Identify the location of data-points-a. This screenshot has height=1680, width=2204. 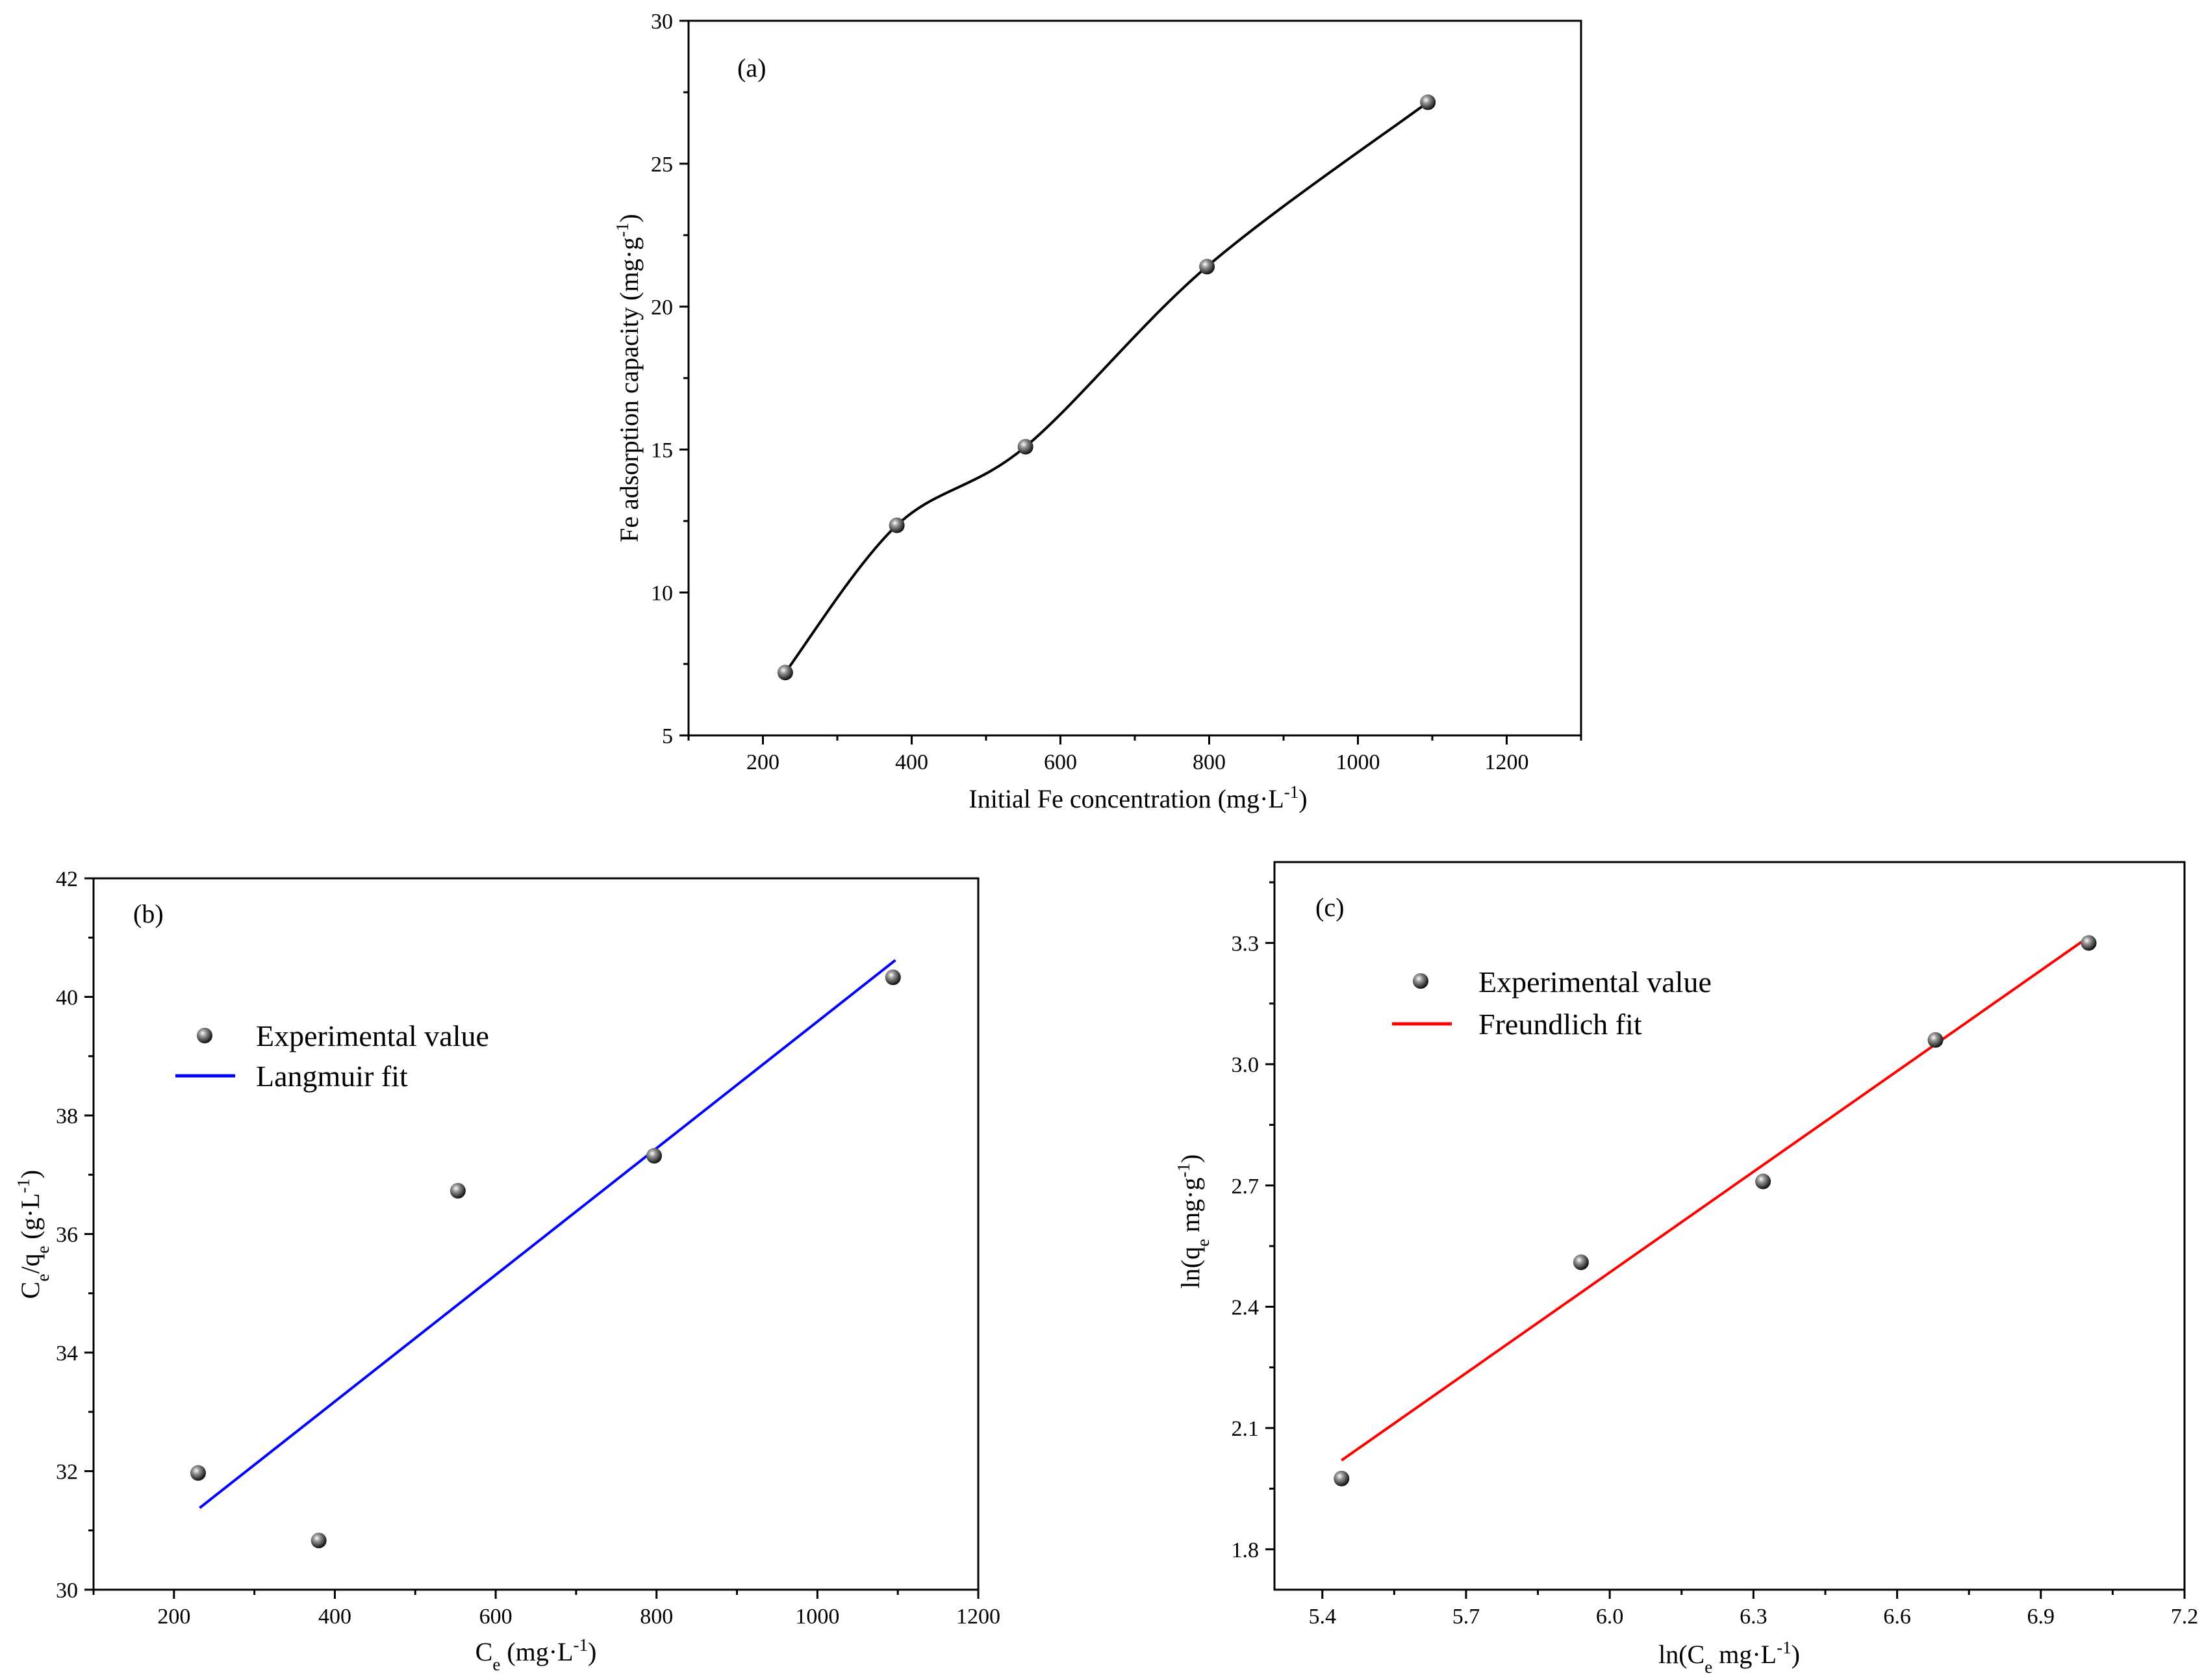
(1106, 387).